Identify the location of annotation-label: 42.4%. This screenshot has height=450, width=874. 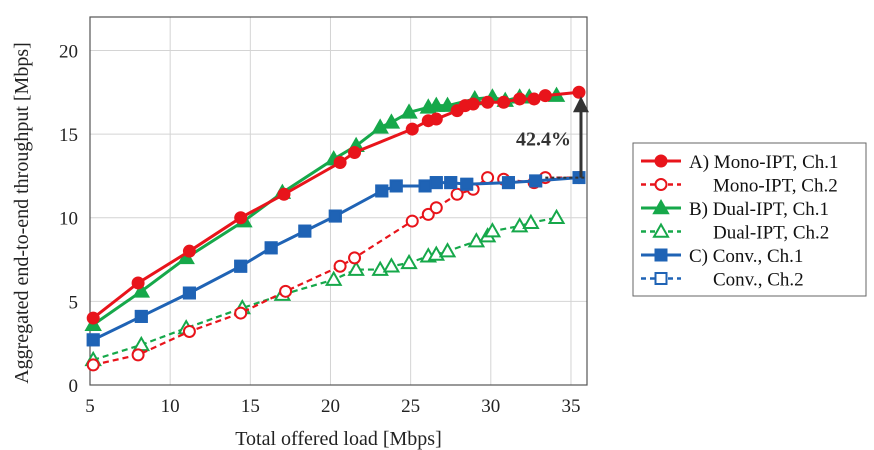
(543, 139).